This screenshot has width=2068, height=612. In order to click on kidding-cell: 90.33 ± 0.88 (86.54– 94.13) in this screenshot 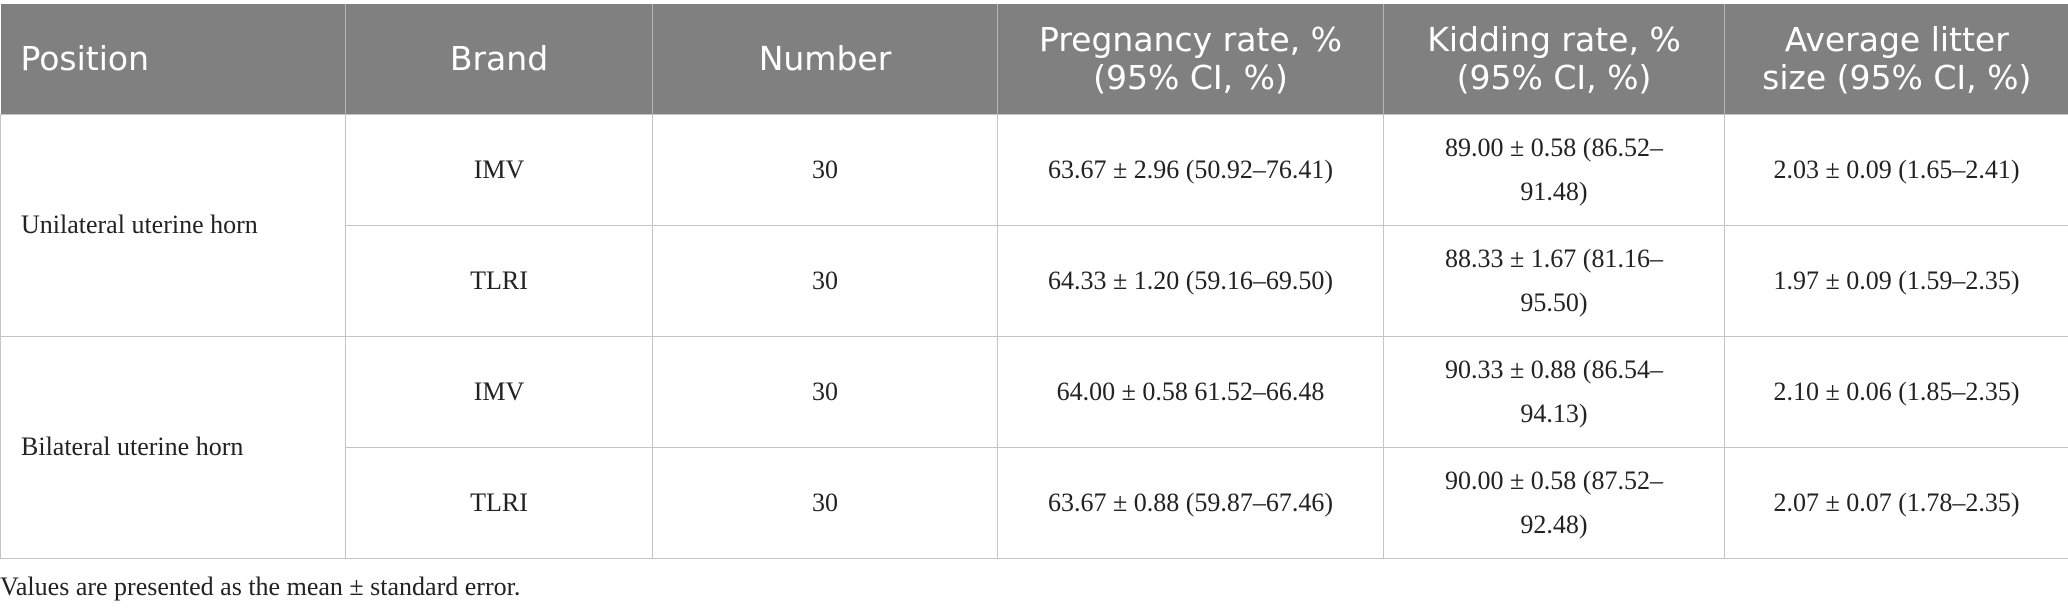, I will do `click(1554, 391)`.